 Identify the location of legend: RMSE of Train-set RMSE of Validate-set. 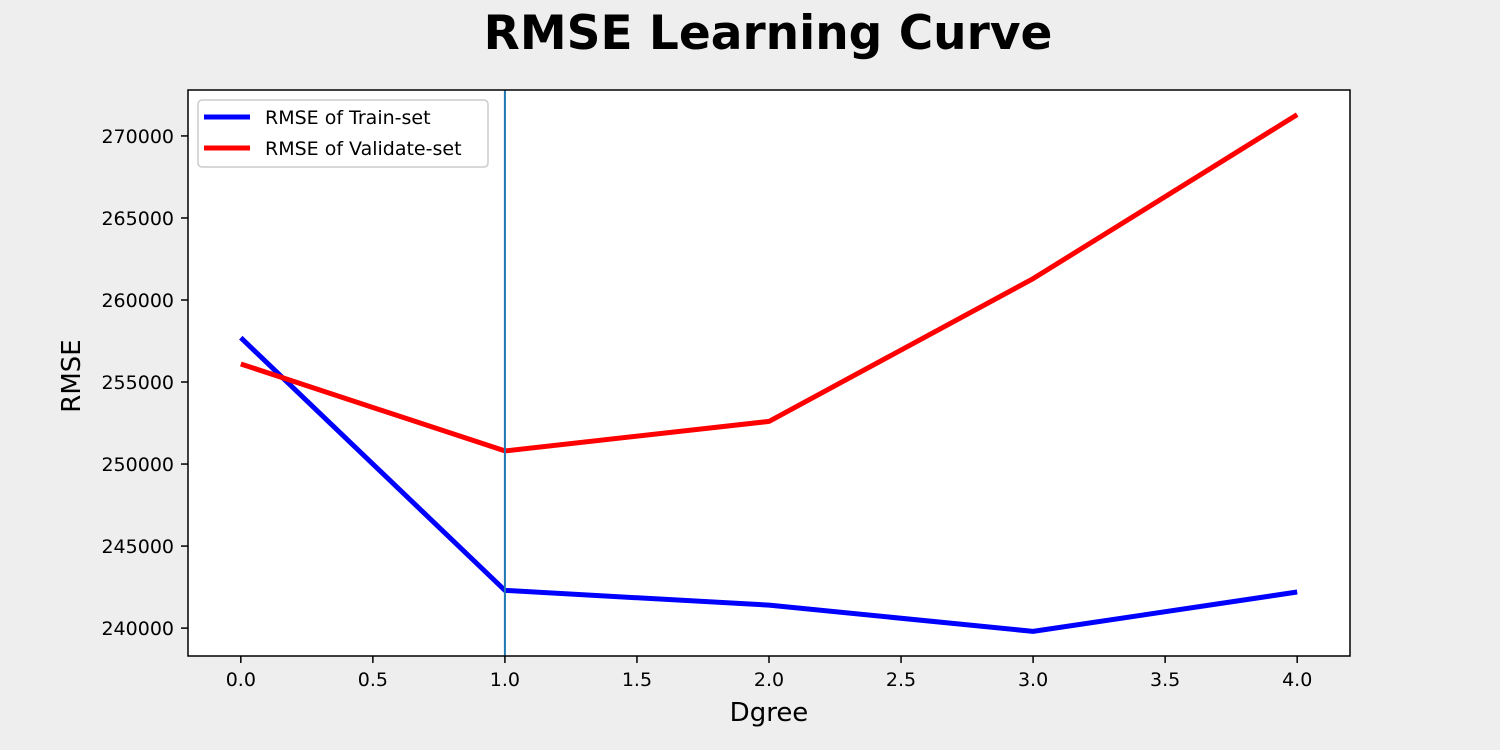
(343, 133).